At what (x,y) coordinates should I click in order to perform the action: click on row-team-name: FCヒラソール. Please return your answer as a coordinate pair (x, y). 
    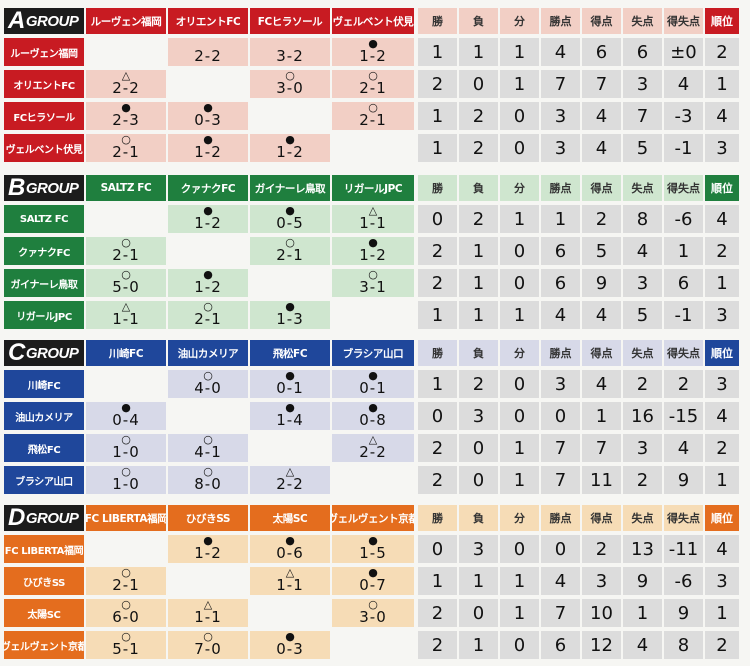
    Looking at the image, I should click on (44, 116).